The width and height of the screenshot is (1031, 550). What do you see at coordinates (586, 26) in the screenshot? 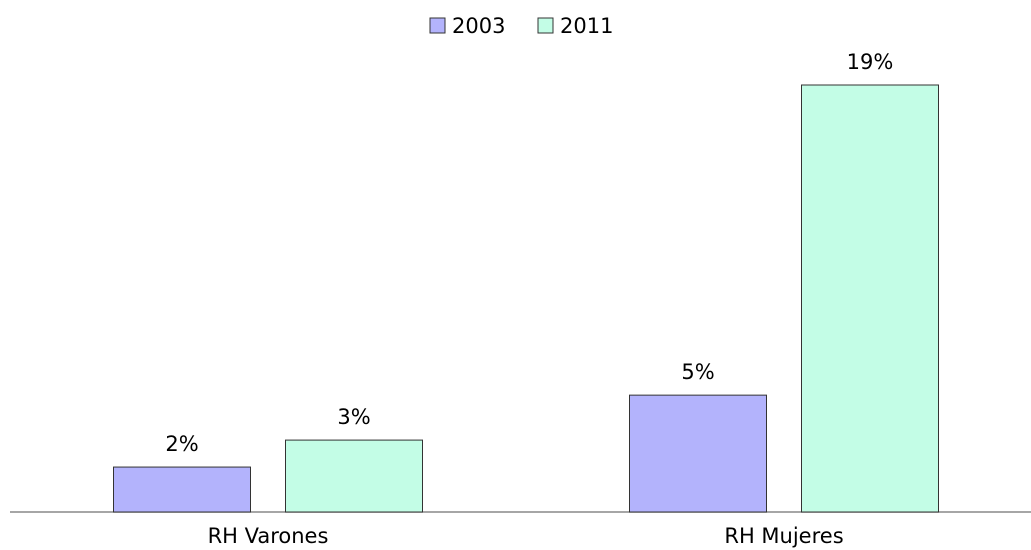
I see `legend-label: 2011` at bounding box center [586, 26].